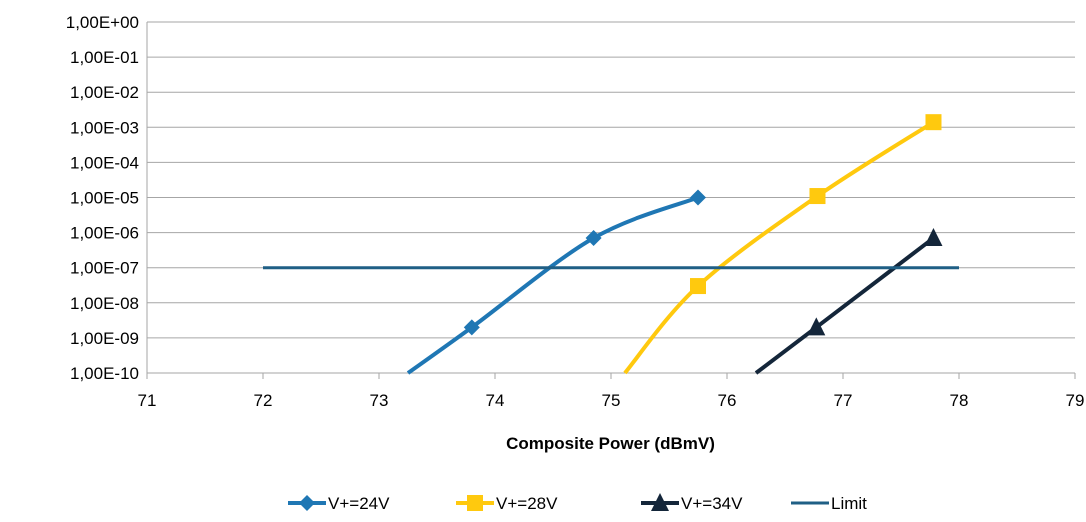 The image size is (1086, 522). What do you see at coordinates (104, 57) in the screenshot?
I see `y-tick-label: 1,00E-01` at bounding box center [104, 57].